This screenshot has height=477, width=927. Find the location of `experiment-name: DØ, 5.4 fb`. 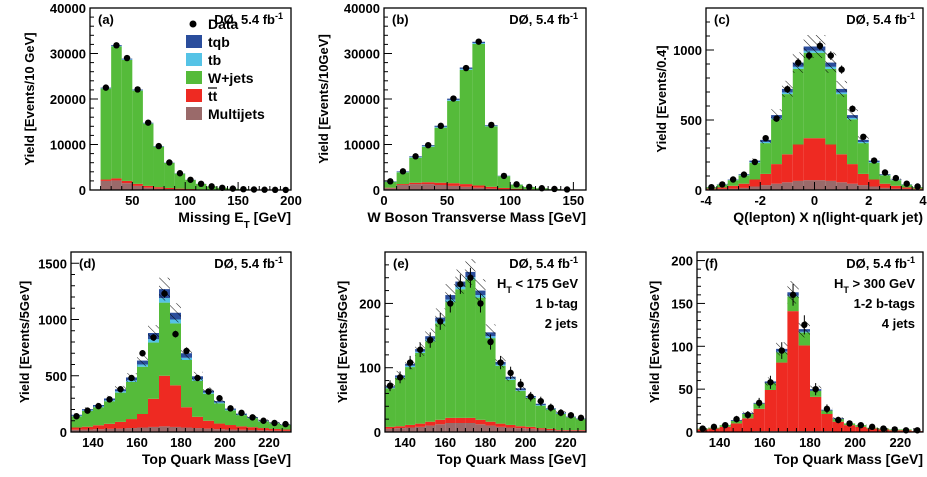

experiment-name: DØ, 5.4 fb is located at coordinates (244, 263).